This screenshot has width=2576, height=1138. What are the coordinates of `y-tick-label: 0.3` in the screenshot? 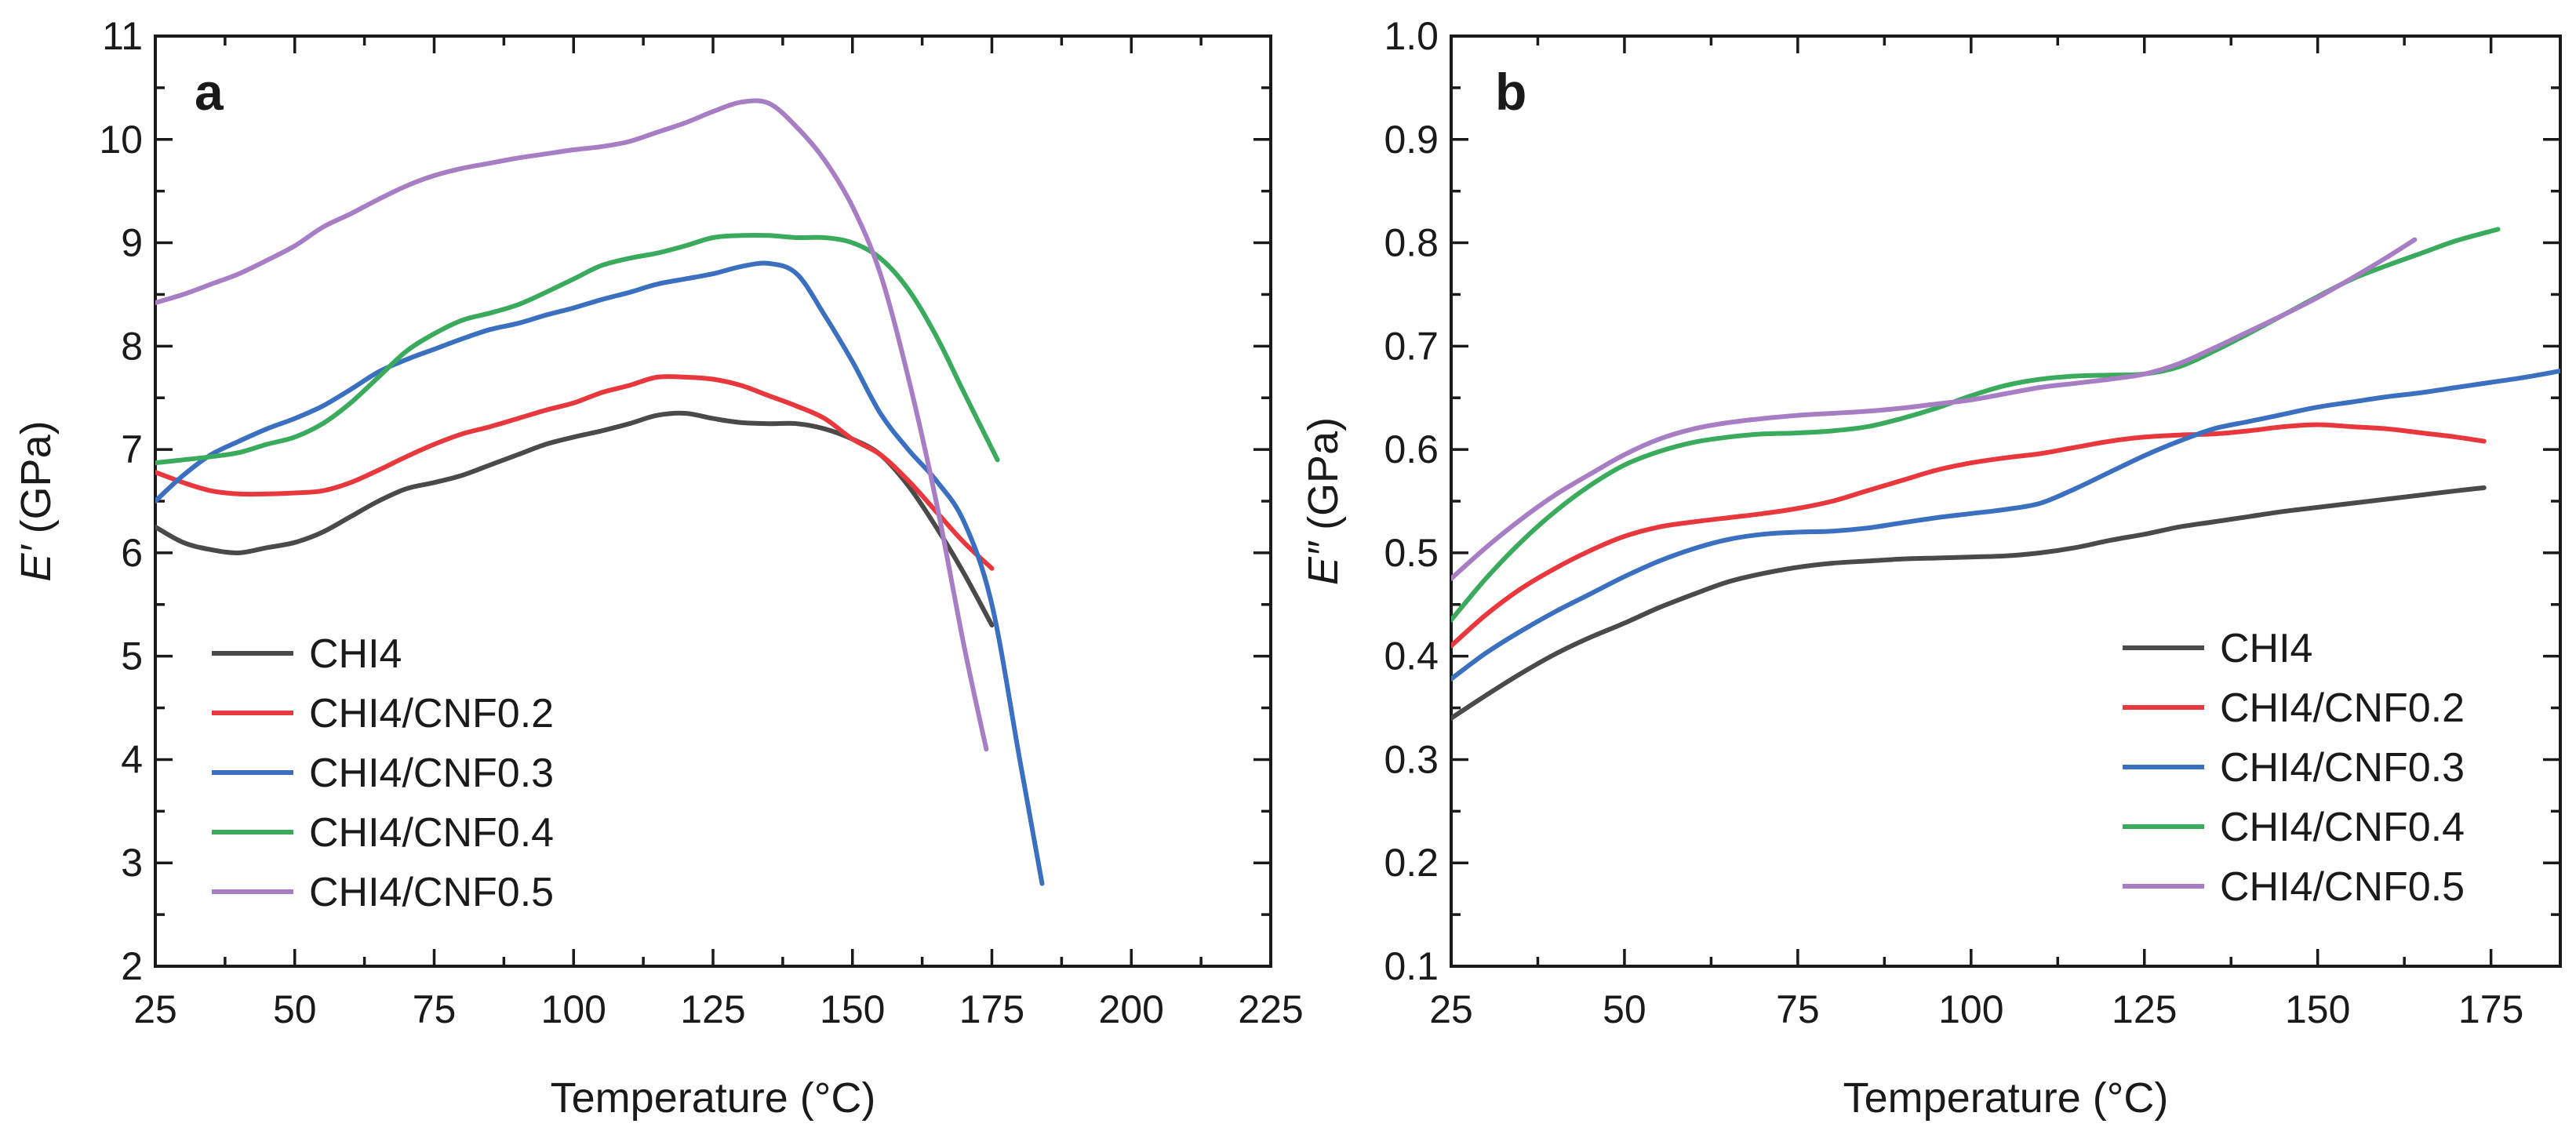 It's located at (1411, 759).